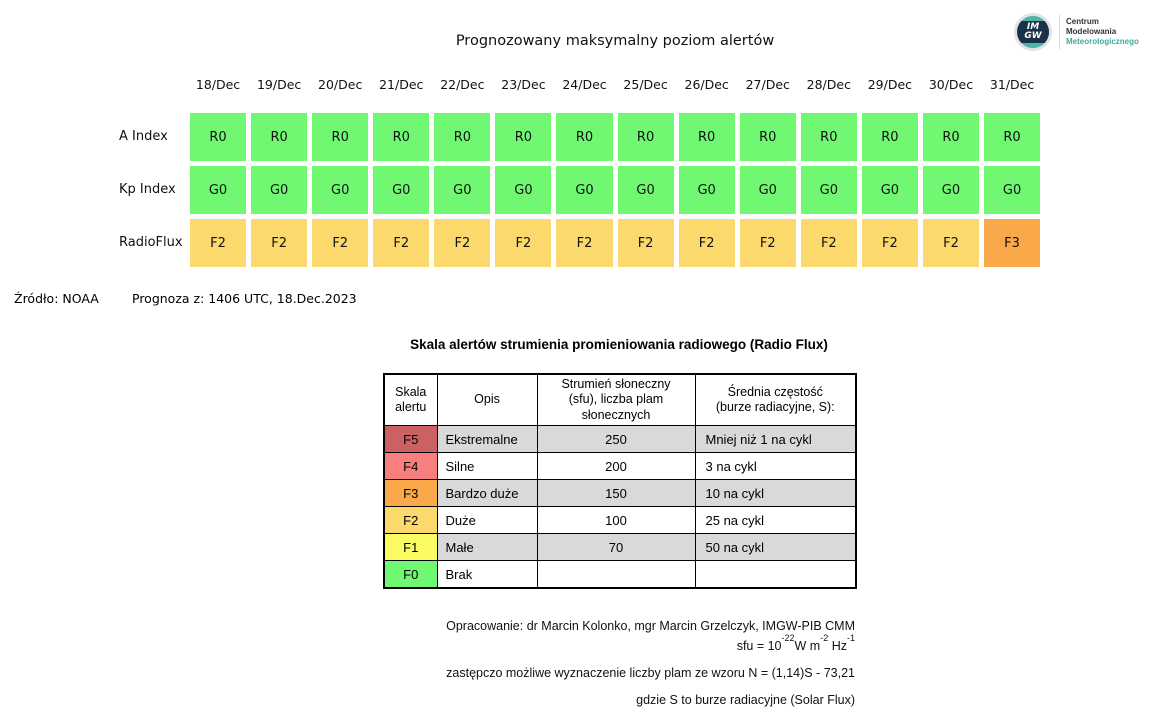 This screenshot has height=717, width=1150. I want to click on scale-code-cell: F2, so click(410, 520).